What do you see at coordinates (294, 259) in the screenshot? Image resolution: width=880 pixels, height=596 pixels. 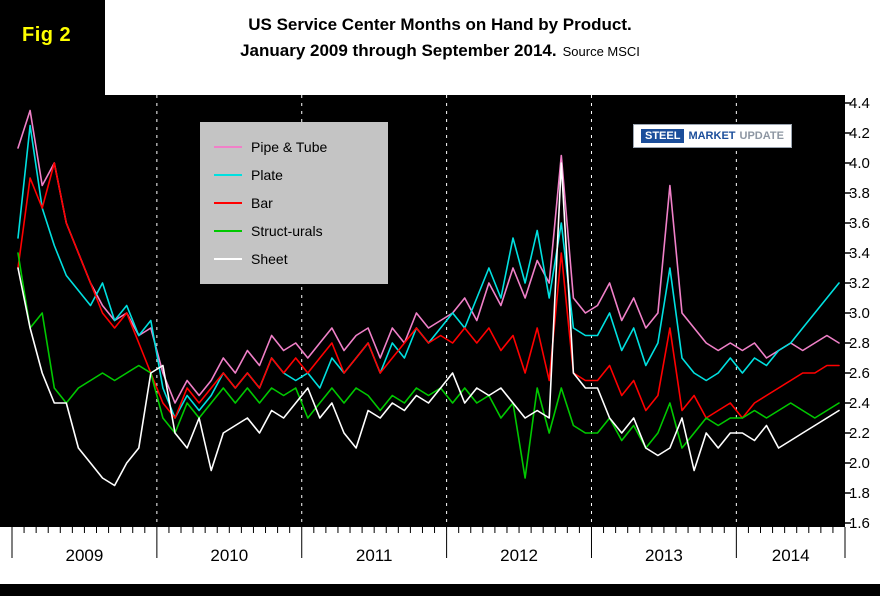 I see `legend-item: Sheet` at bounding box center [294, 259].